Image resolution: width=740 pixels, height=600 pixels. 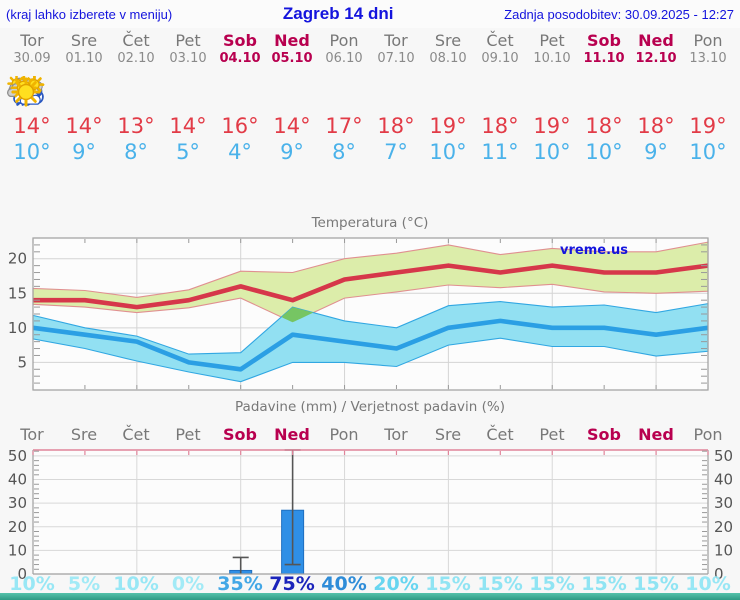 I want to click on precip-probability: 20%, so click(x=396, y=584).